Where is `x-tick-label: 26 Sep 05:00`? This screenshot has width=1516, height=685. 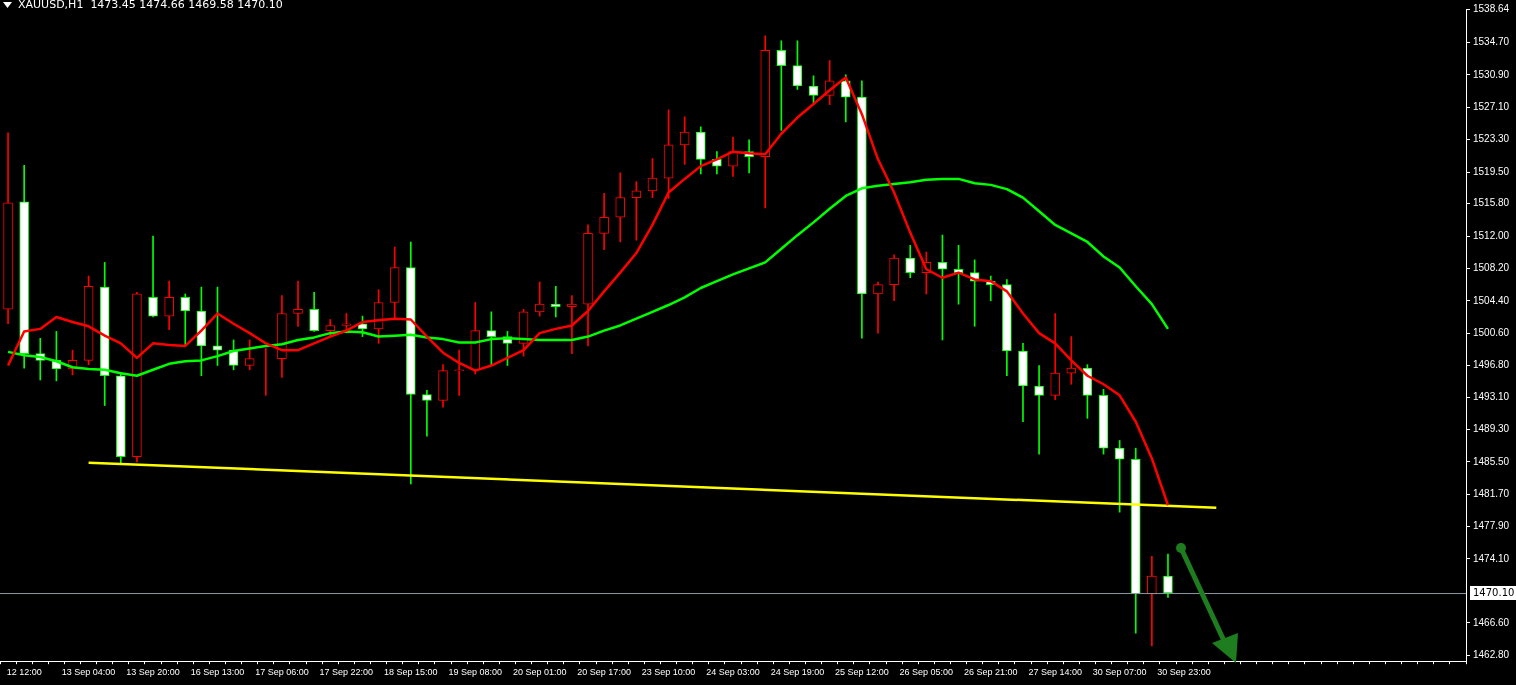 x-tick-label: 26 Sep 05:00 is located at coordinates (926, 672).